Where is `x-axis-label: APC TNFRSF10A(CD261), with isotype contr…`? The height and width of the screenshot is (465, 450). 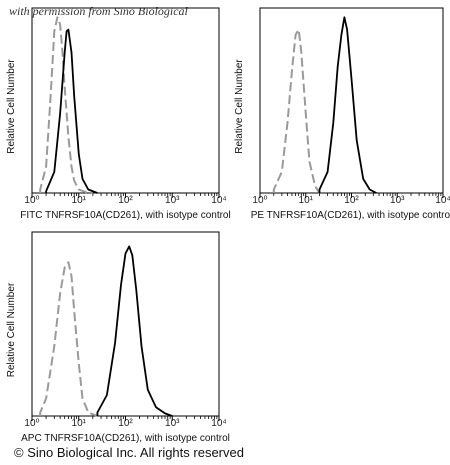
x-axis-label: APC TNFRSF10A(CD261), with isotype contr… is located at coordinates (125, 438).